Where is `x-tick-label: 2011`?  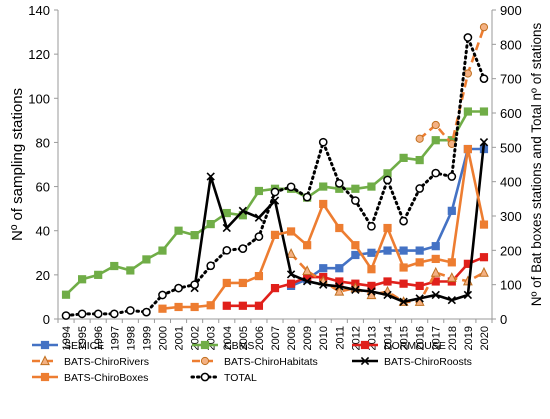 x-tick-label: 2011 is located at coordinates (340, 338).